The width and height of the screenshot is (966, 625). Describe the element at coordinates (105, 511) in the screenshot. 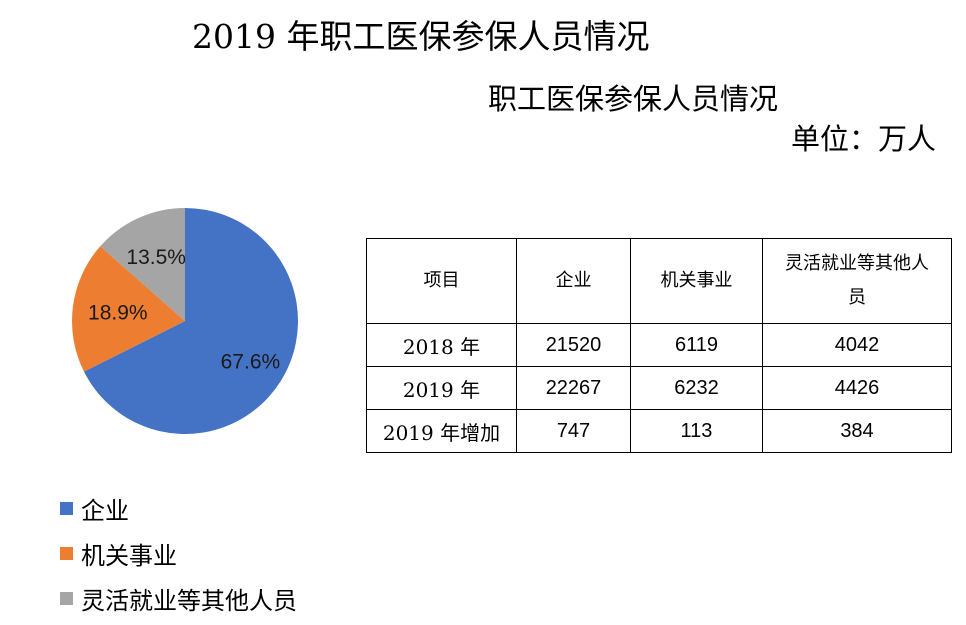

I see `legend-label: 企业` at that location.